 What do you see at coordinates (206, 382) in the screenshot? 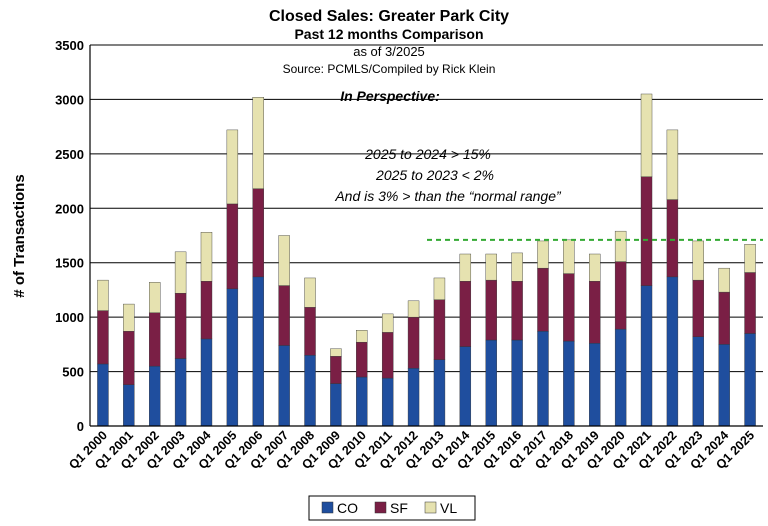
I see `bar-co-q1-2004` at bounding box center [206, 382].